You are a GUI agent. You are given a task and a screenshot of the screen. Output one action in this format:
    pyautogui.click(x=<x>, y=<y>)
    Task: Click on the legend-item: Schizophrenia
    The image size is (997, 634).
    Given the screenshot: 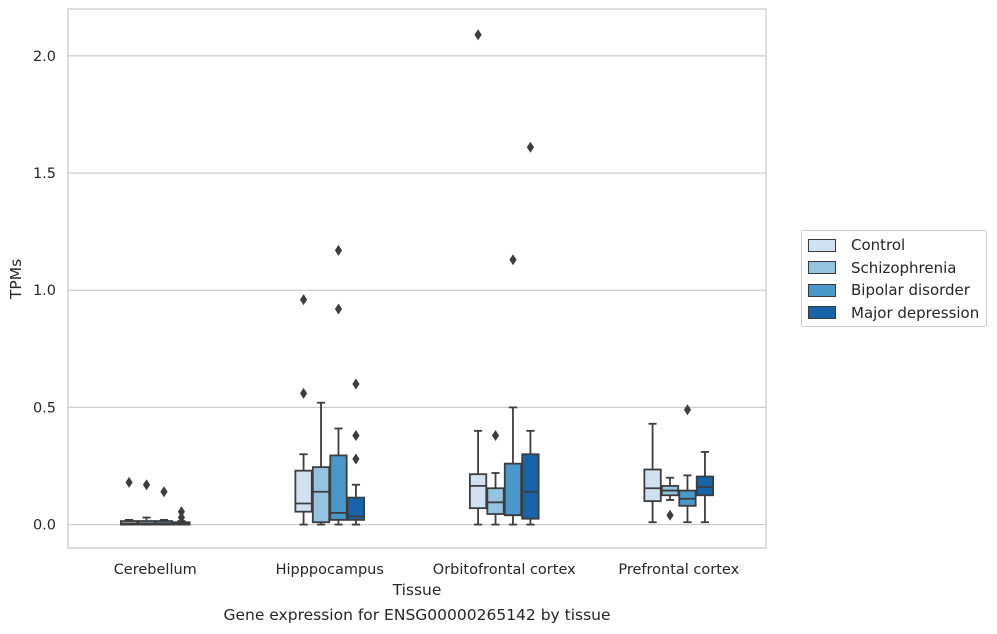 What is the action you would take?
    pyautogui.click(x=894, y=268)
    